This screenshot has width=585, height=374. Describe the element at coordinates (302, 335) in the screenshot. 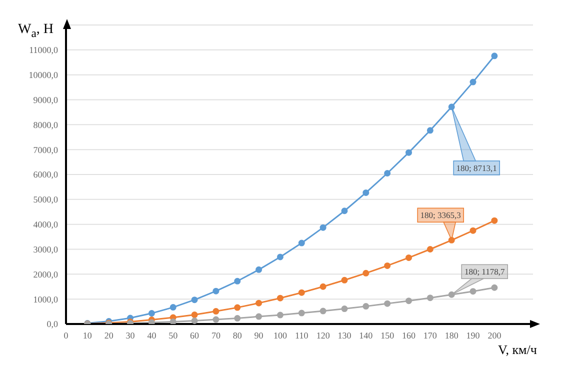

I see `x-tick-label: 110` at that location.